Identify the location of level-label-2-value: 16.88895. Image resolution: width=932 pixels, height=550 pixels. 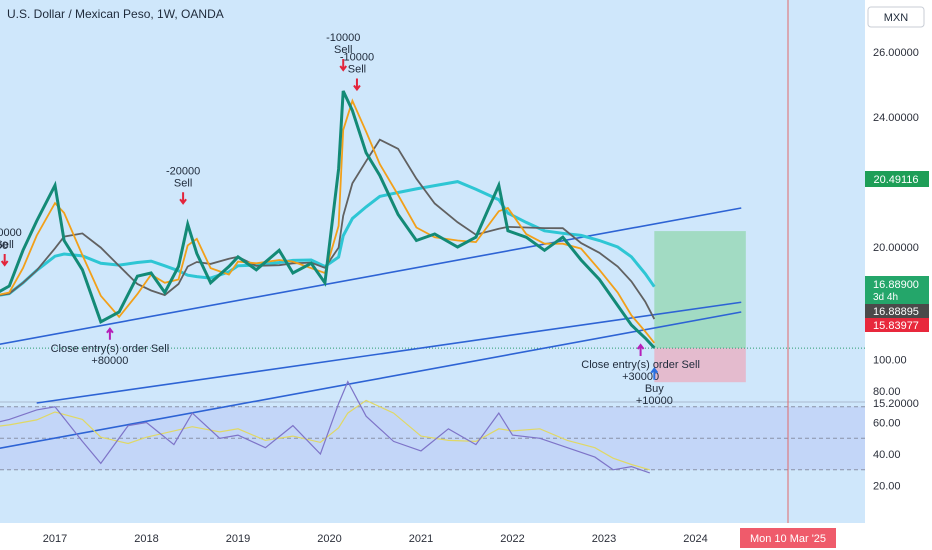
(896, 312).